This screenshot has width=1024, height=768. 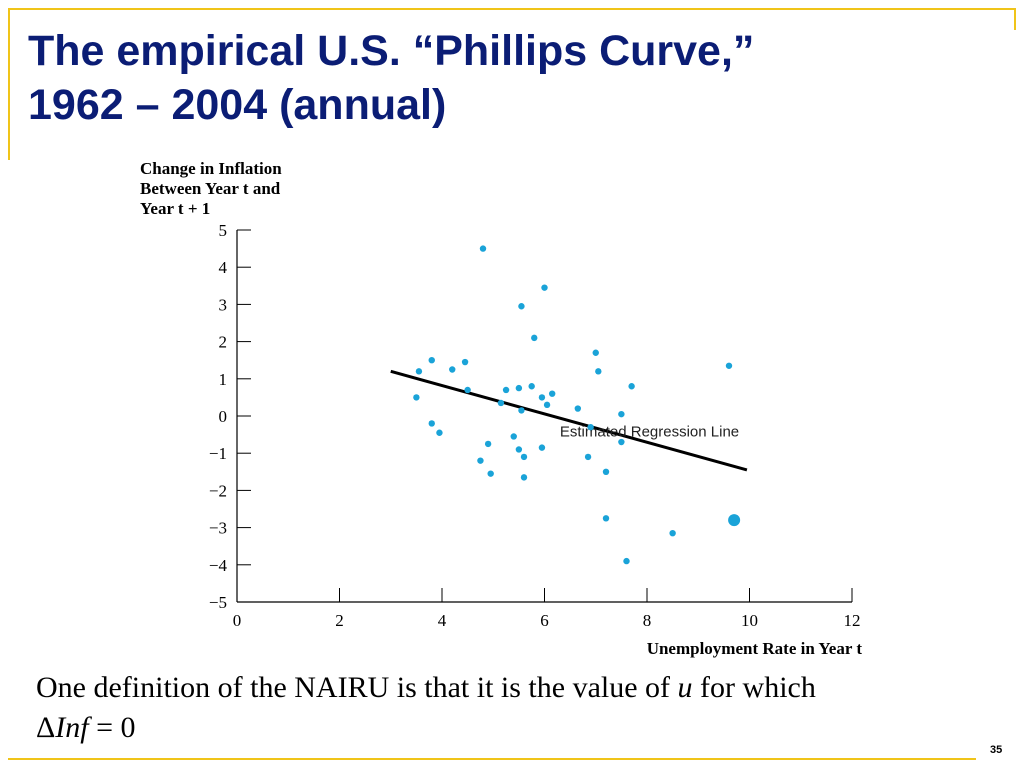 I want to click on page-number: 35, so click(x=996, y=750).